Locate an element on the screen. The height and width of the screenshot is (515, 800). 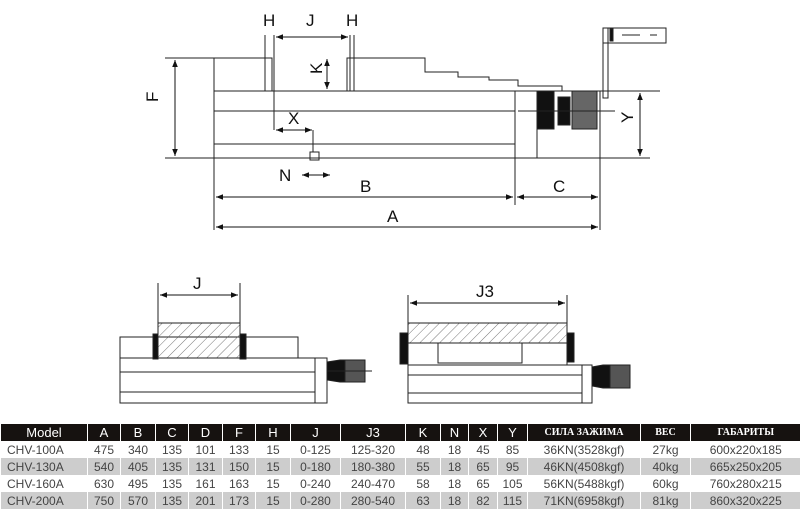
table-cell: 600x220x185 is located at coordinates (745, 449).